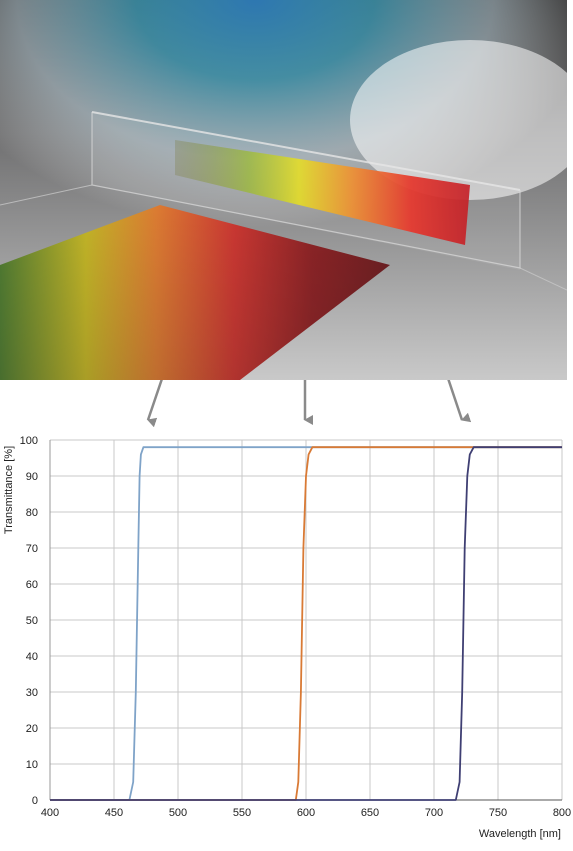  Describe the element at coordinates (562, 813) in the screenshot. I see `x-tick-label: 800` at that location.